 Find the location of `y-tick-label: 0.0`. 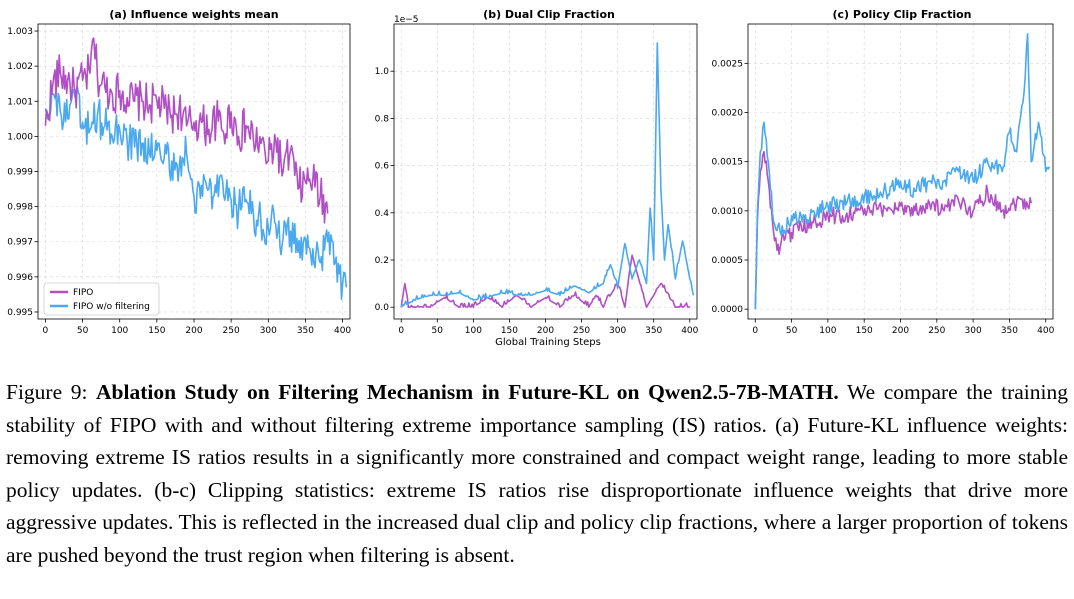

y-tick-label: 0.0 is located at coordinates (382, 308).